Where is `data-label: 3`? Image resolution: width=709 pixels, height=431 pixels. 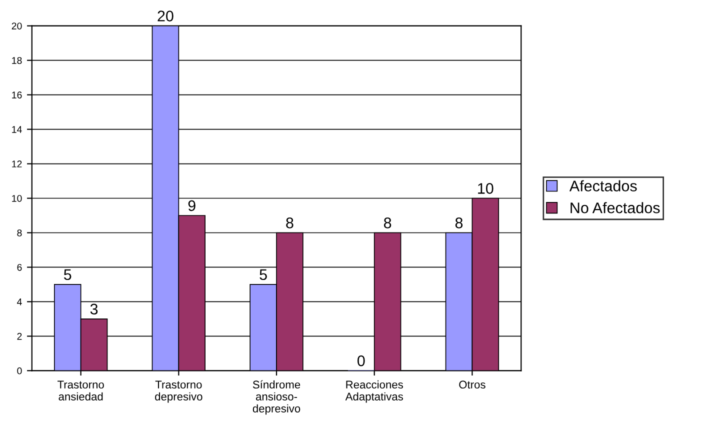 data-label: 3 is located at coordinates (94, 309).